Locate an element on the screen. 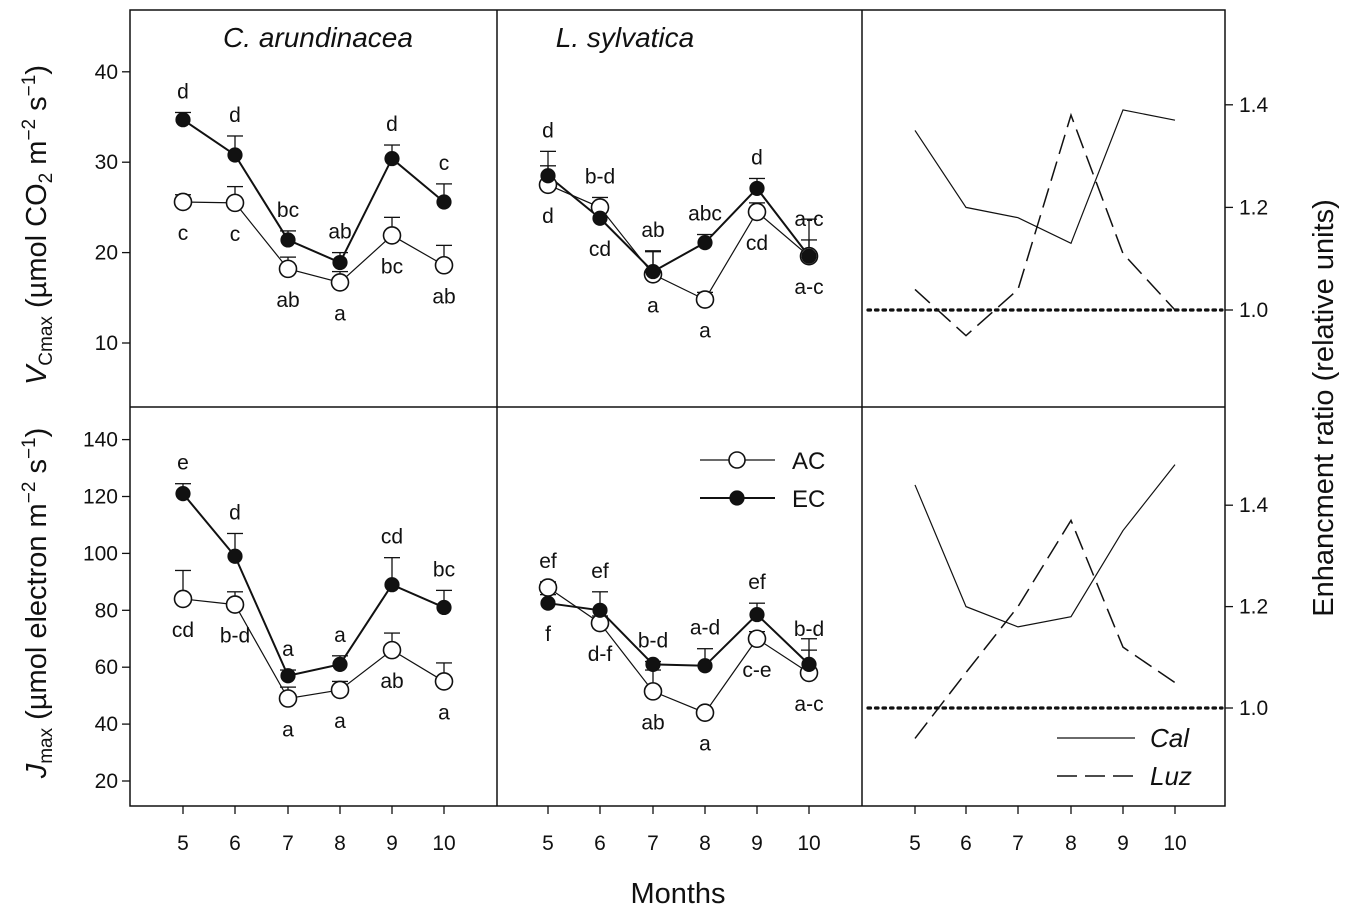 Image resolution: width=1353 pixels, height=911 pixels. sig-letter-p0-AC-1: c is located at coordinates (235, 234).